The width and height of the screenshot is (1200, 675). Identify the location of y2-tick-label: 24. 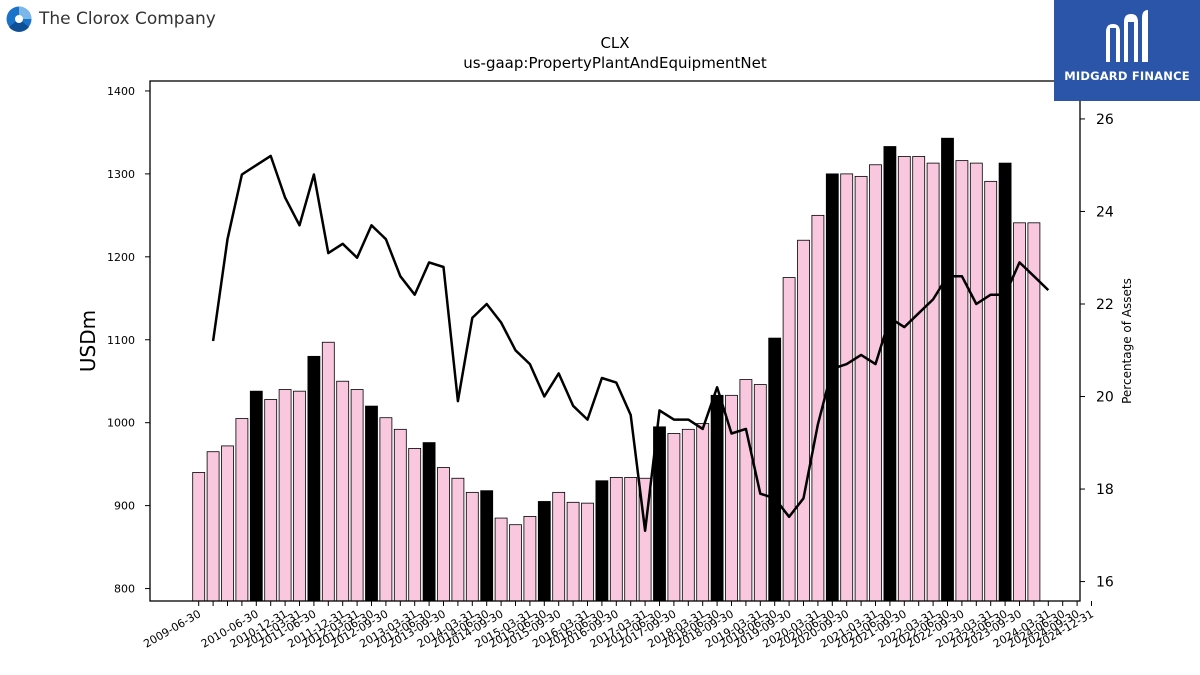
(1105, 212).